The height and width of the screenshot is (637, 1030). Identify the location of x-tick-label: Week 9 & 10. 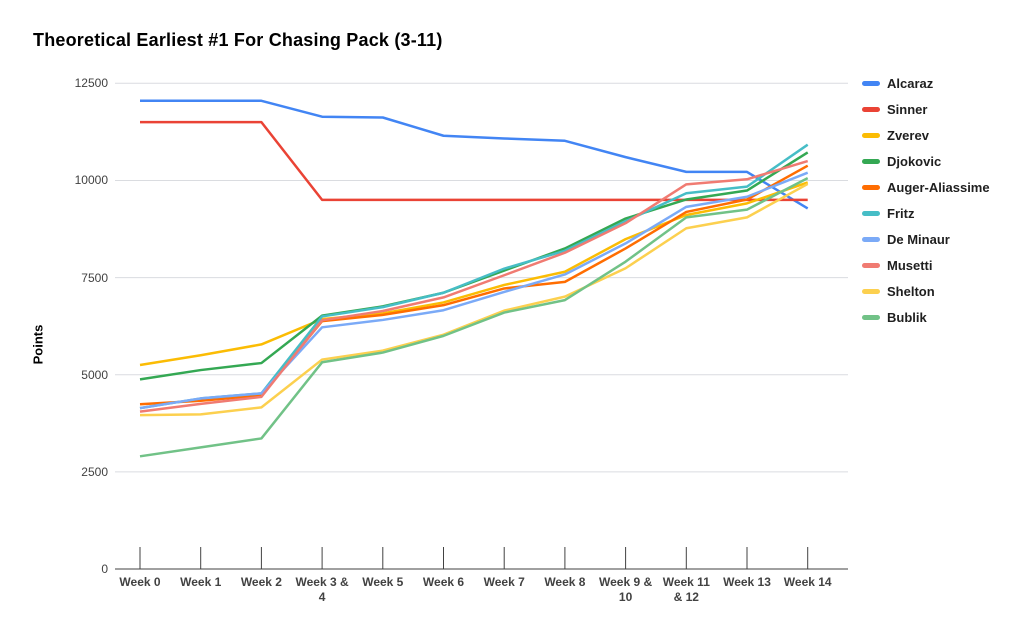
(626, 589).